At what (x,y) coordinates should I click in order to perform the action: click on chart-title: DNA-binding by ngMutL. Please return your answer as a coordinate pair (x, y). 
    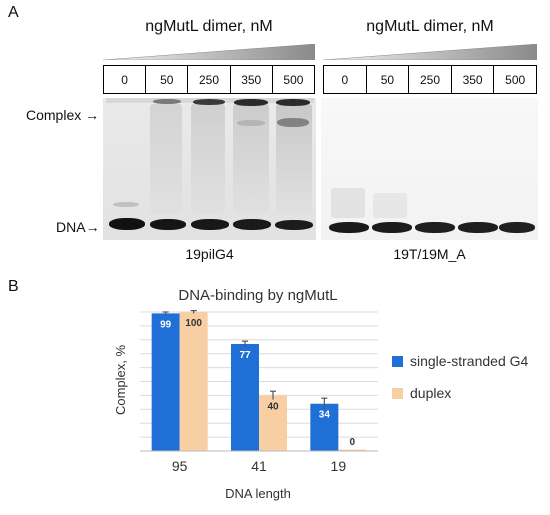
    Looking at the image, I should click on (257, 295).